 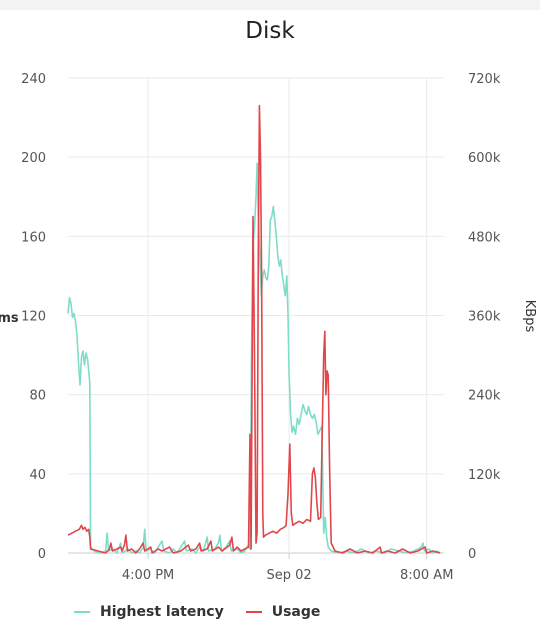 I want to click on x-tick-label: 4:00 PM, so click(x=148, y=575).